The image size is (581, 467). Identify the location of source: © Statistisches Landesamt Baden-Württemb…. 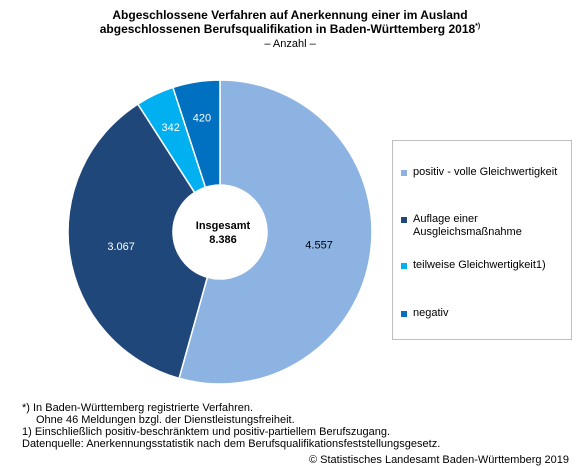
(438, 460).